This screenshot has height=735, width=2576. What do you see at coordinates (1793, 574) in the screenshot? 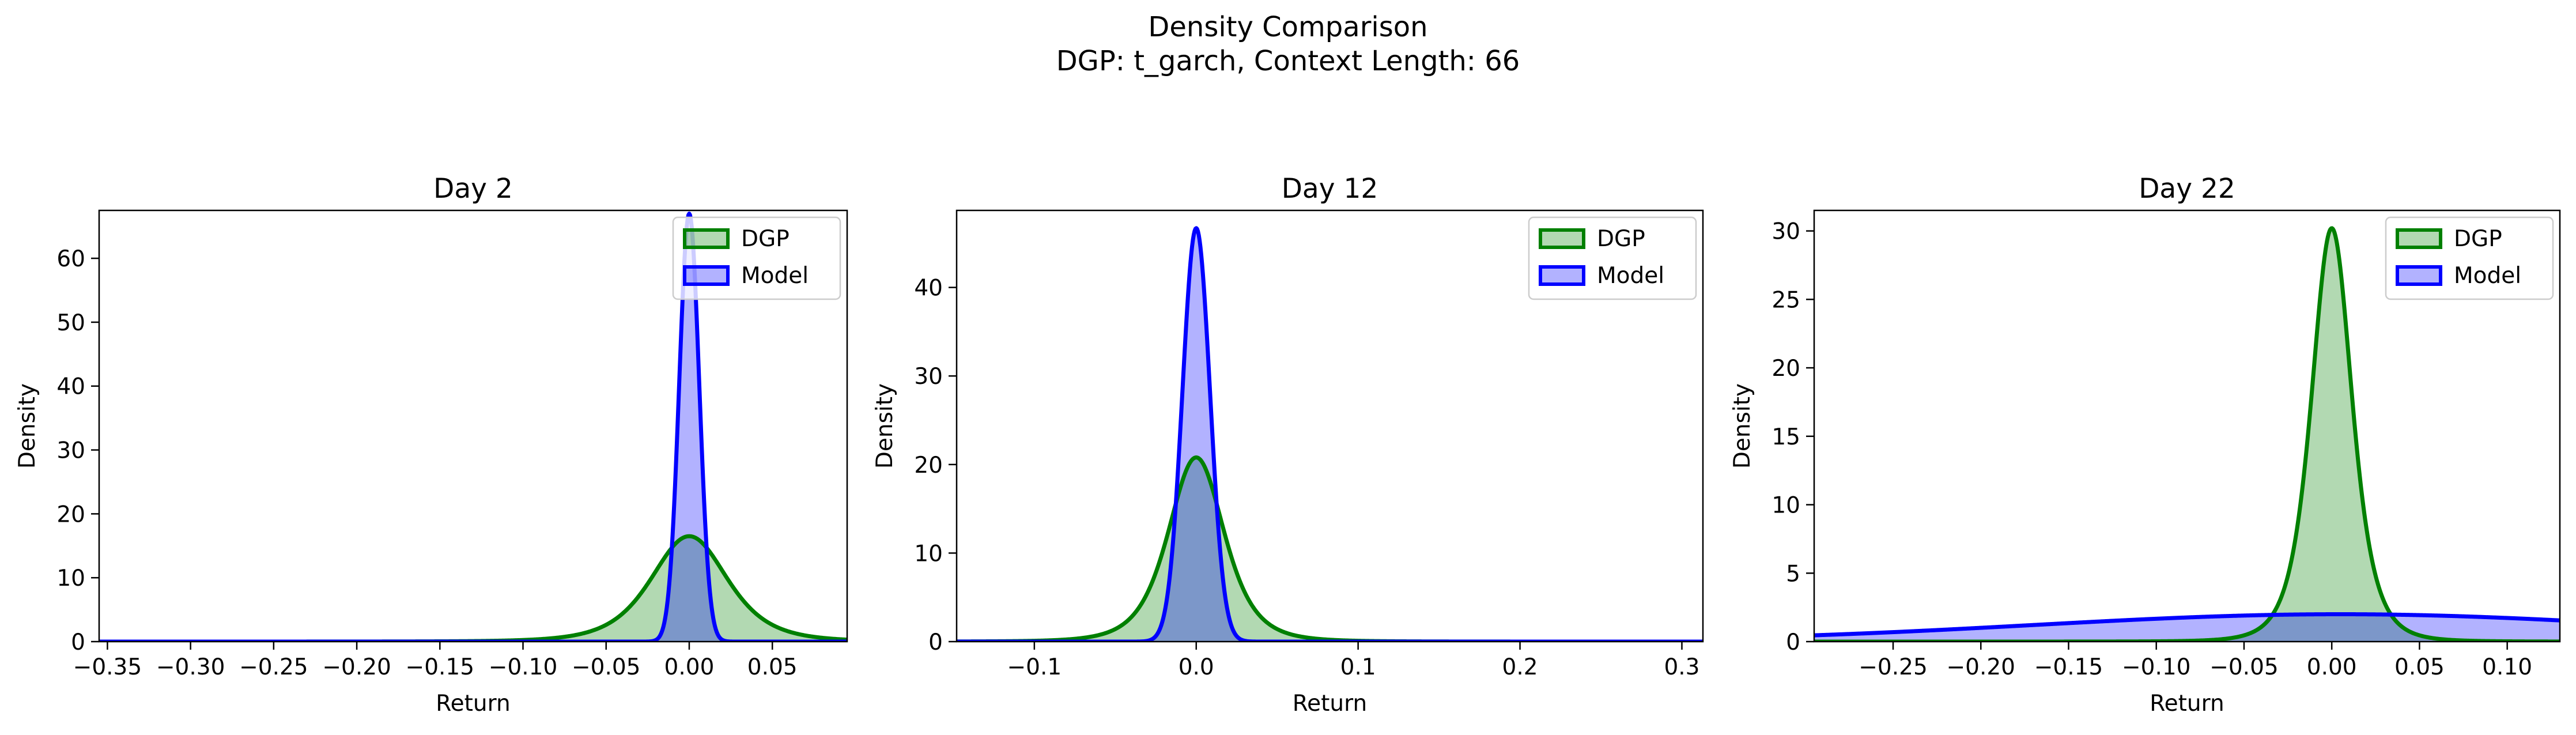
I see `y-tick-label: 5` at bounding box center [1793, 574].